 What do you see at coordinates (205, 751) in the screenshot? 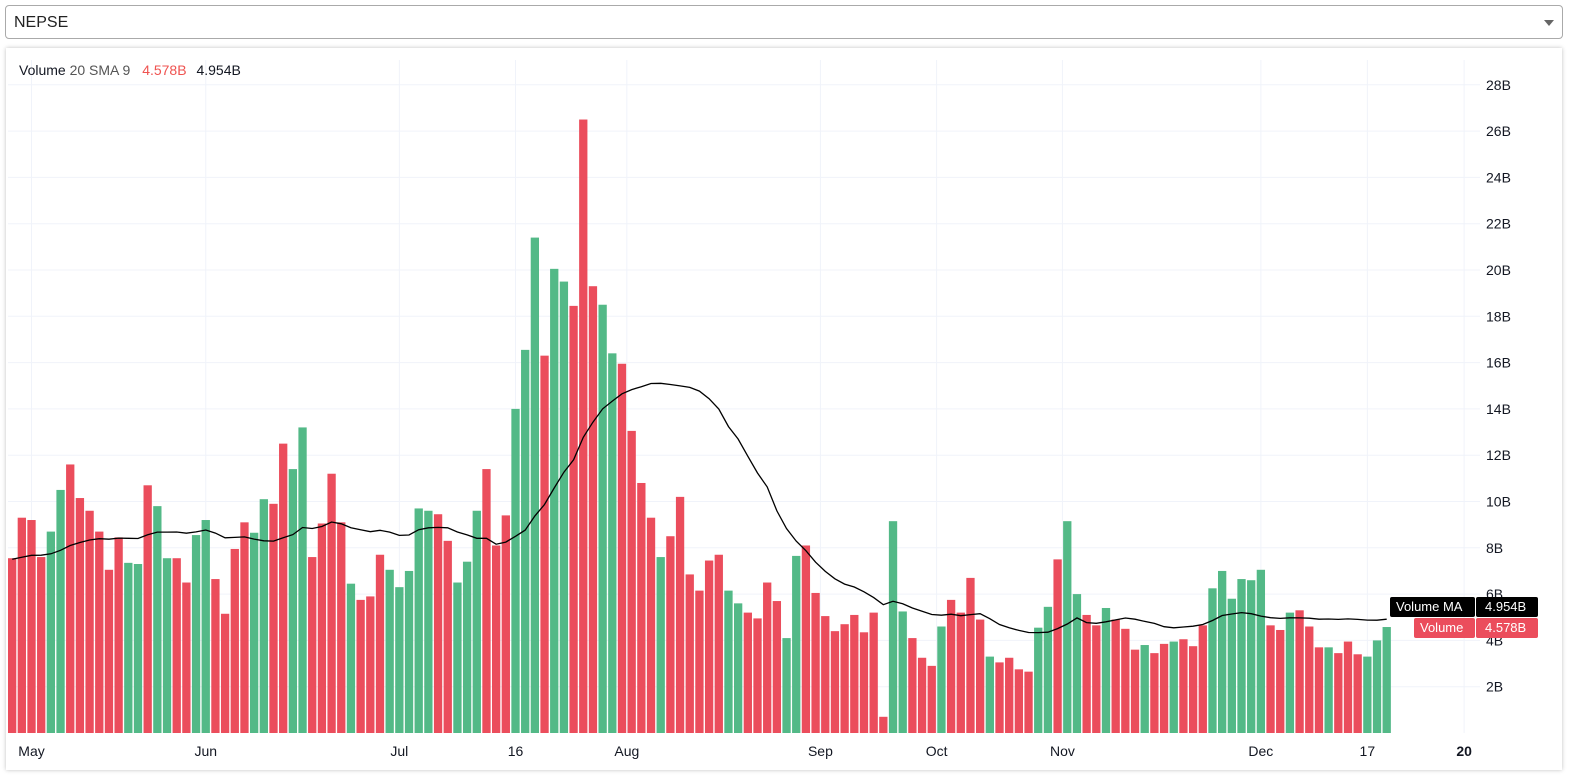
I see `x-tick-label: Jun` at bounding box center [205, 751].